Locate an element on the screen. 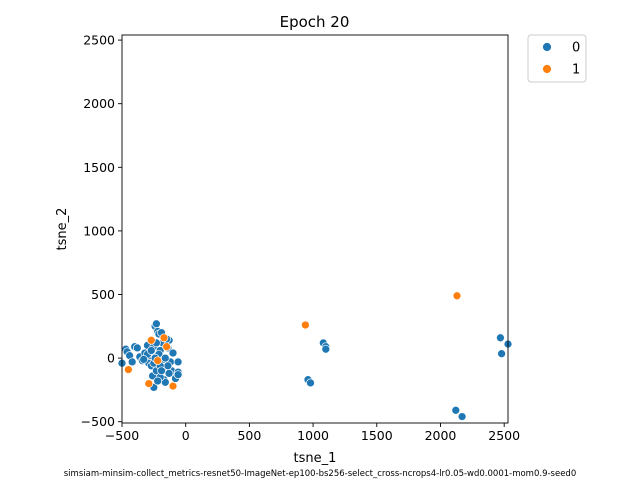 This screenshot has height=480, width=640. x-tick-label: 500 is located at coordinates (249, 435).